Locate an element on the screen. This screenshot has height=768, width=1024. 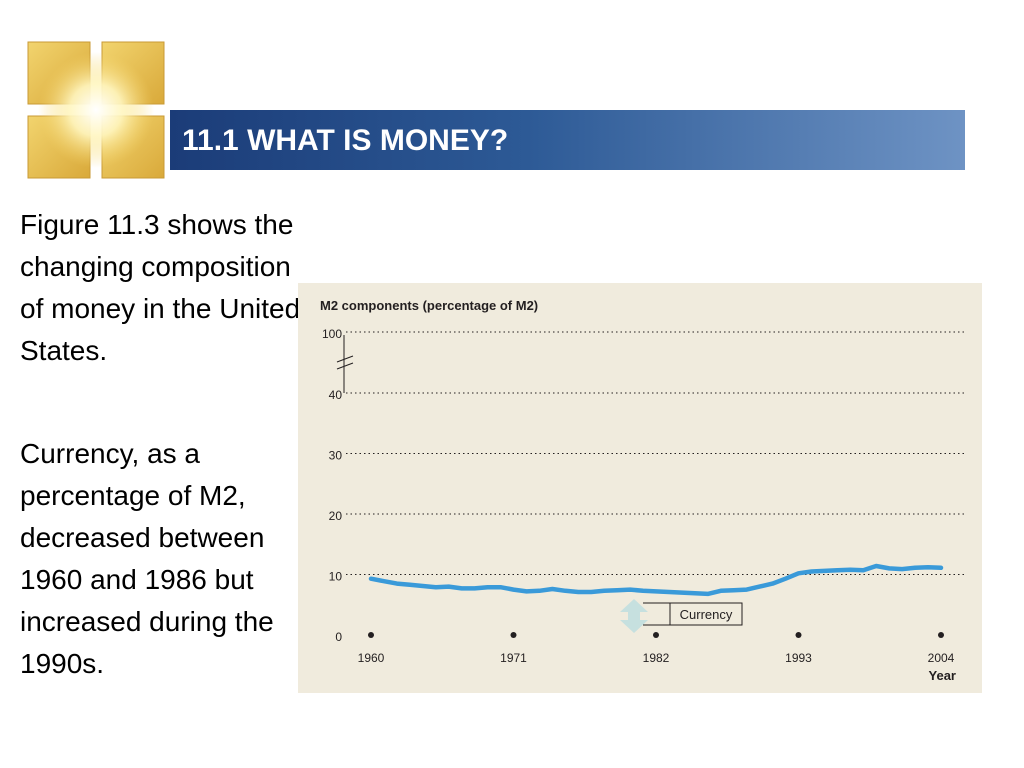
x-tick-dot-1960 is located at coordinates (371, 635).